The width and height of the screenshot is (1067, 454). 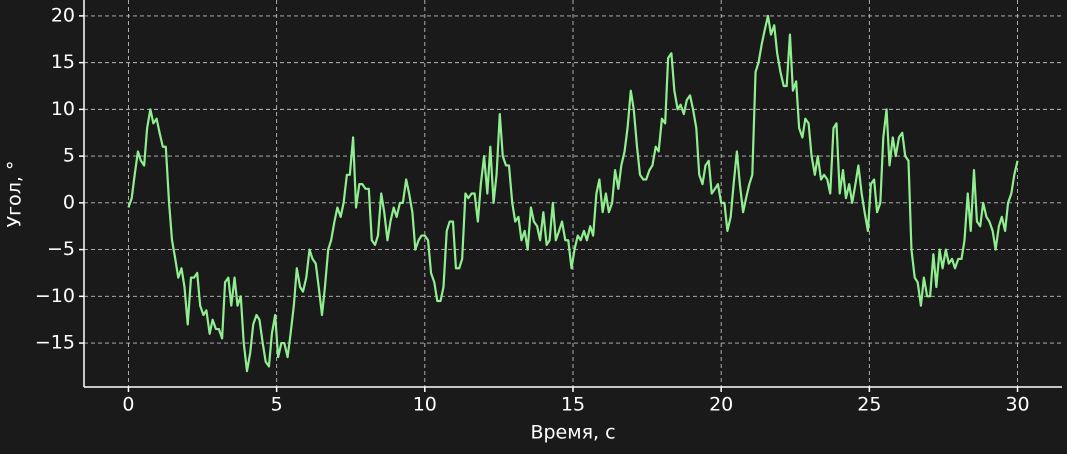 I want to click on y-tick-label: 20, so click(x=63, y=15).